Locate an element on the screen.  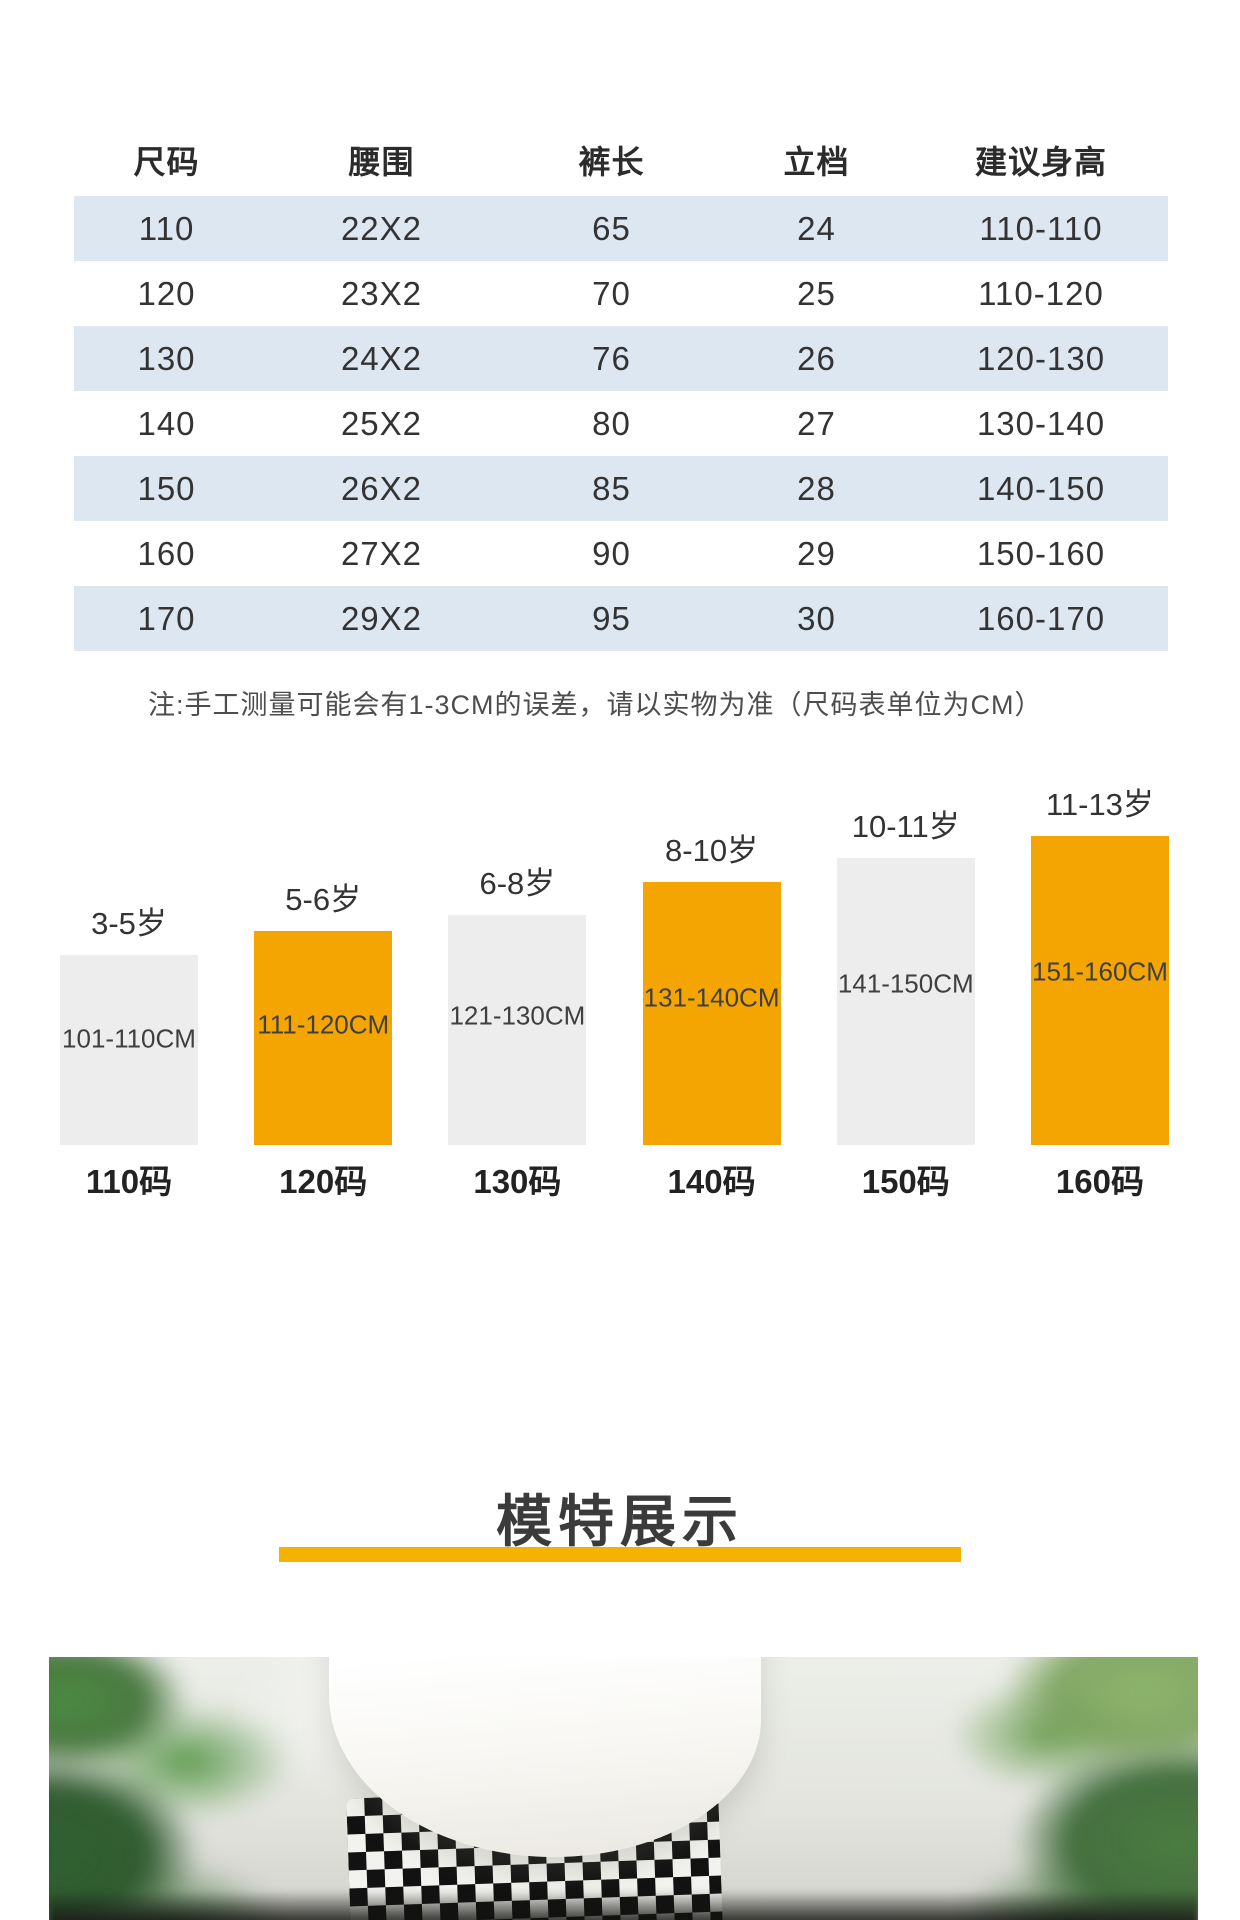
cell-height: 130-140 is located at coordinates (1041, 423).